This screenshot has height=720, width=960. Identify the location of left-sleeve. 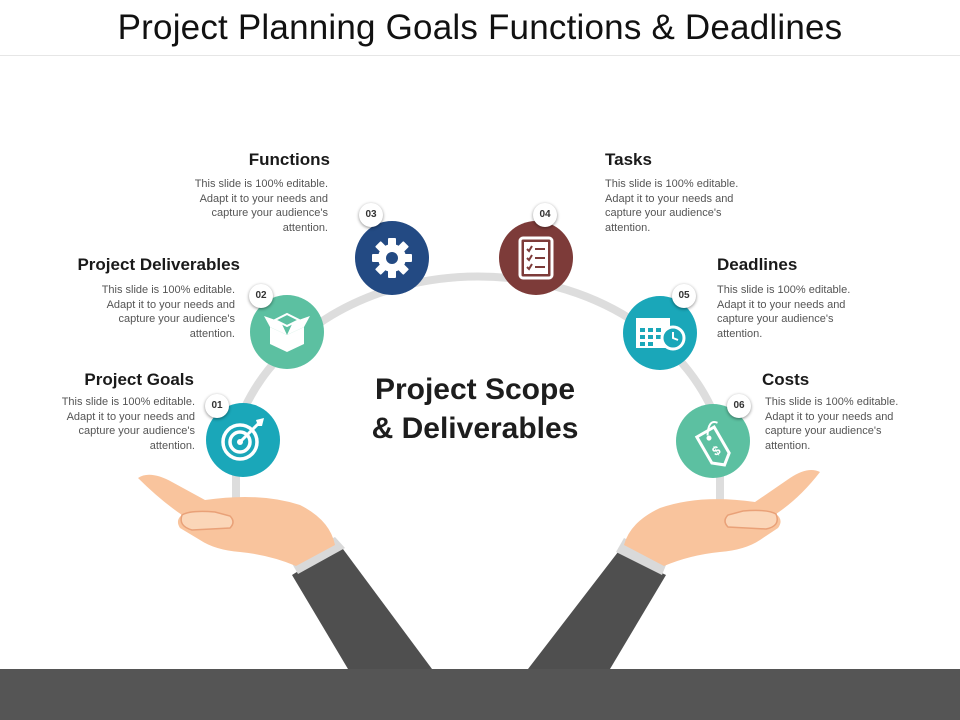
(362, 607).